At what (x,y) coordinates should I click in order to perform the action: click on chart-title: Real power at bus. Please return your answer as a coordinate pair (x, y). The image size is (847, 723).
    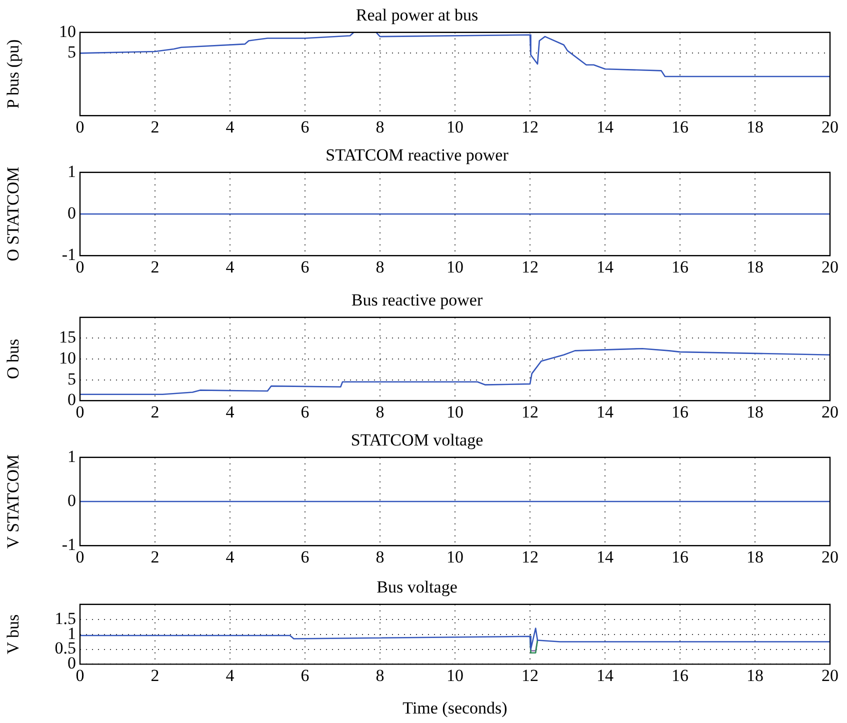
    Looking at the image, I should click on (417, 15).